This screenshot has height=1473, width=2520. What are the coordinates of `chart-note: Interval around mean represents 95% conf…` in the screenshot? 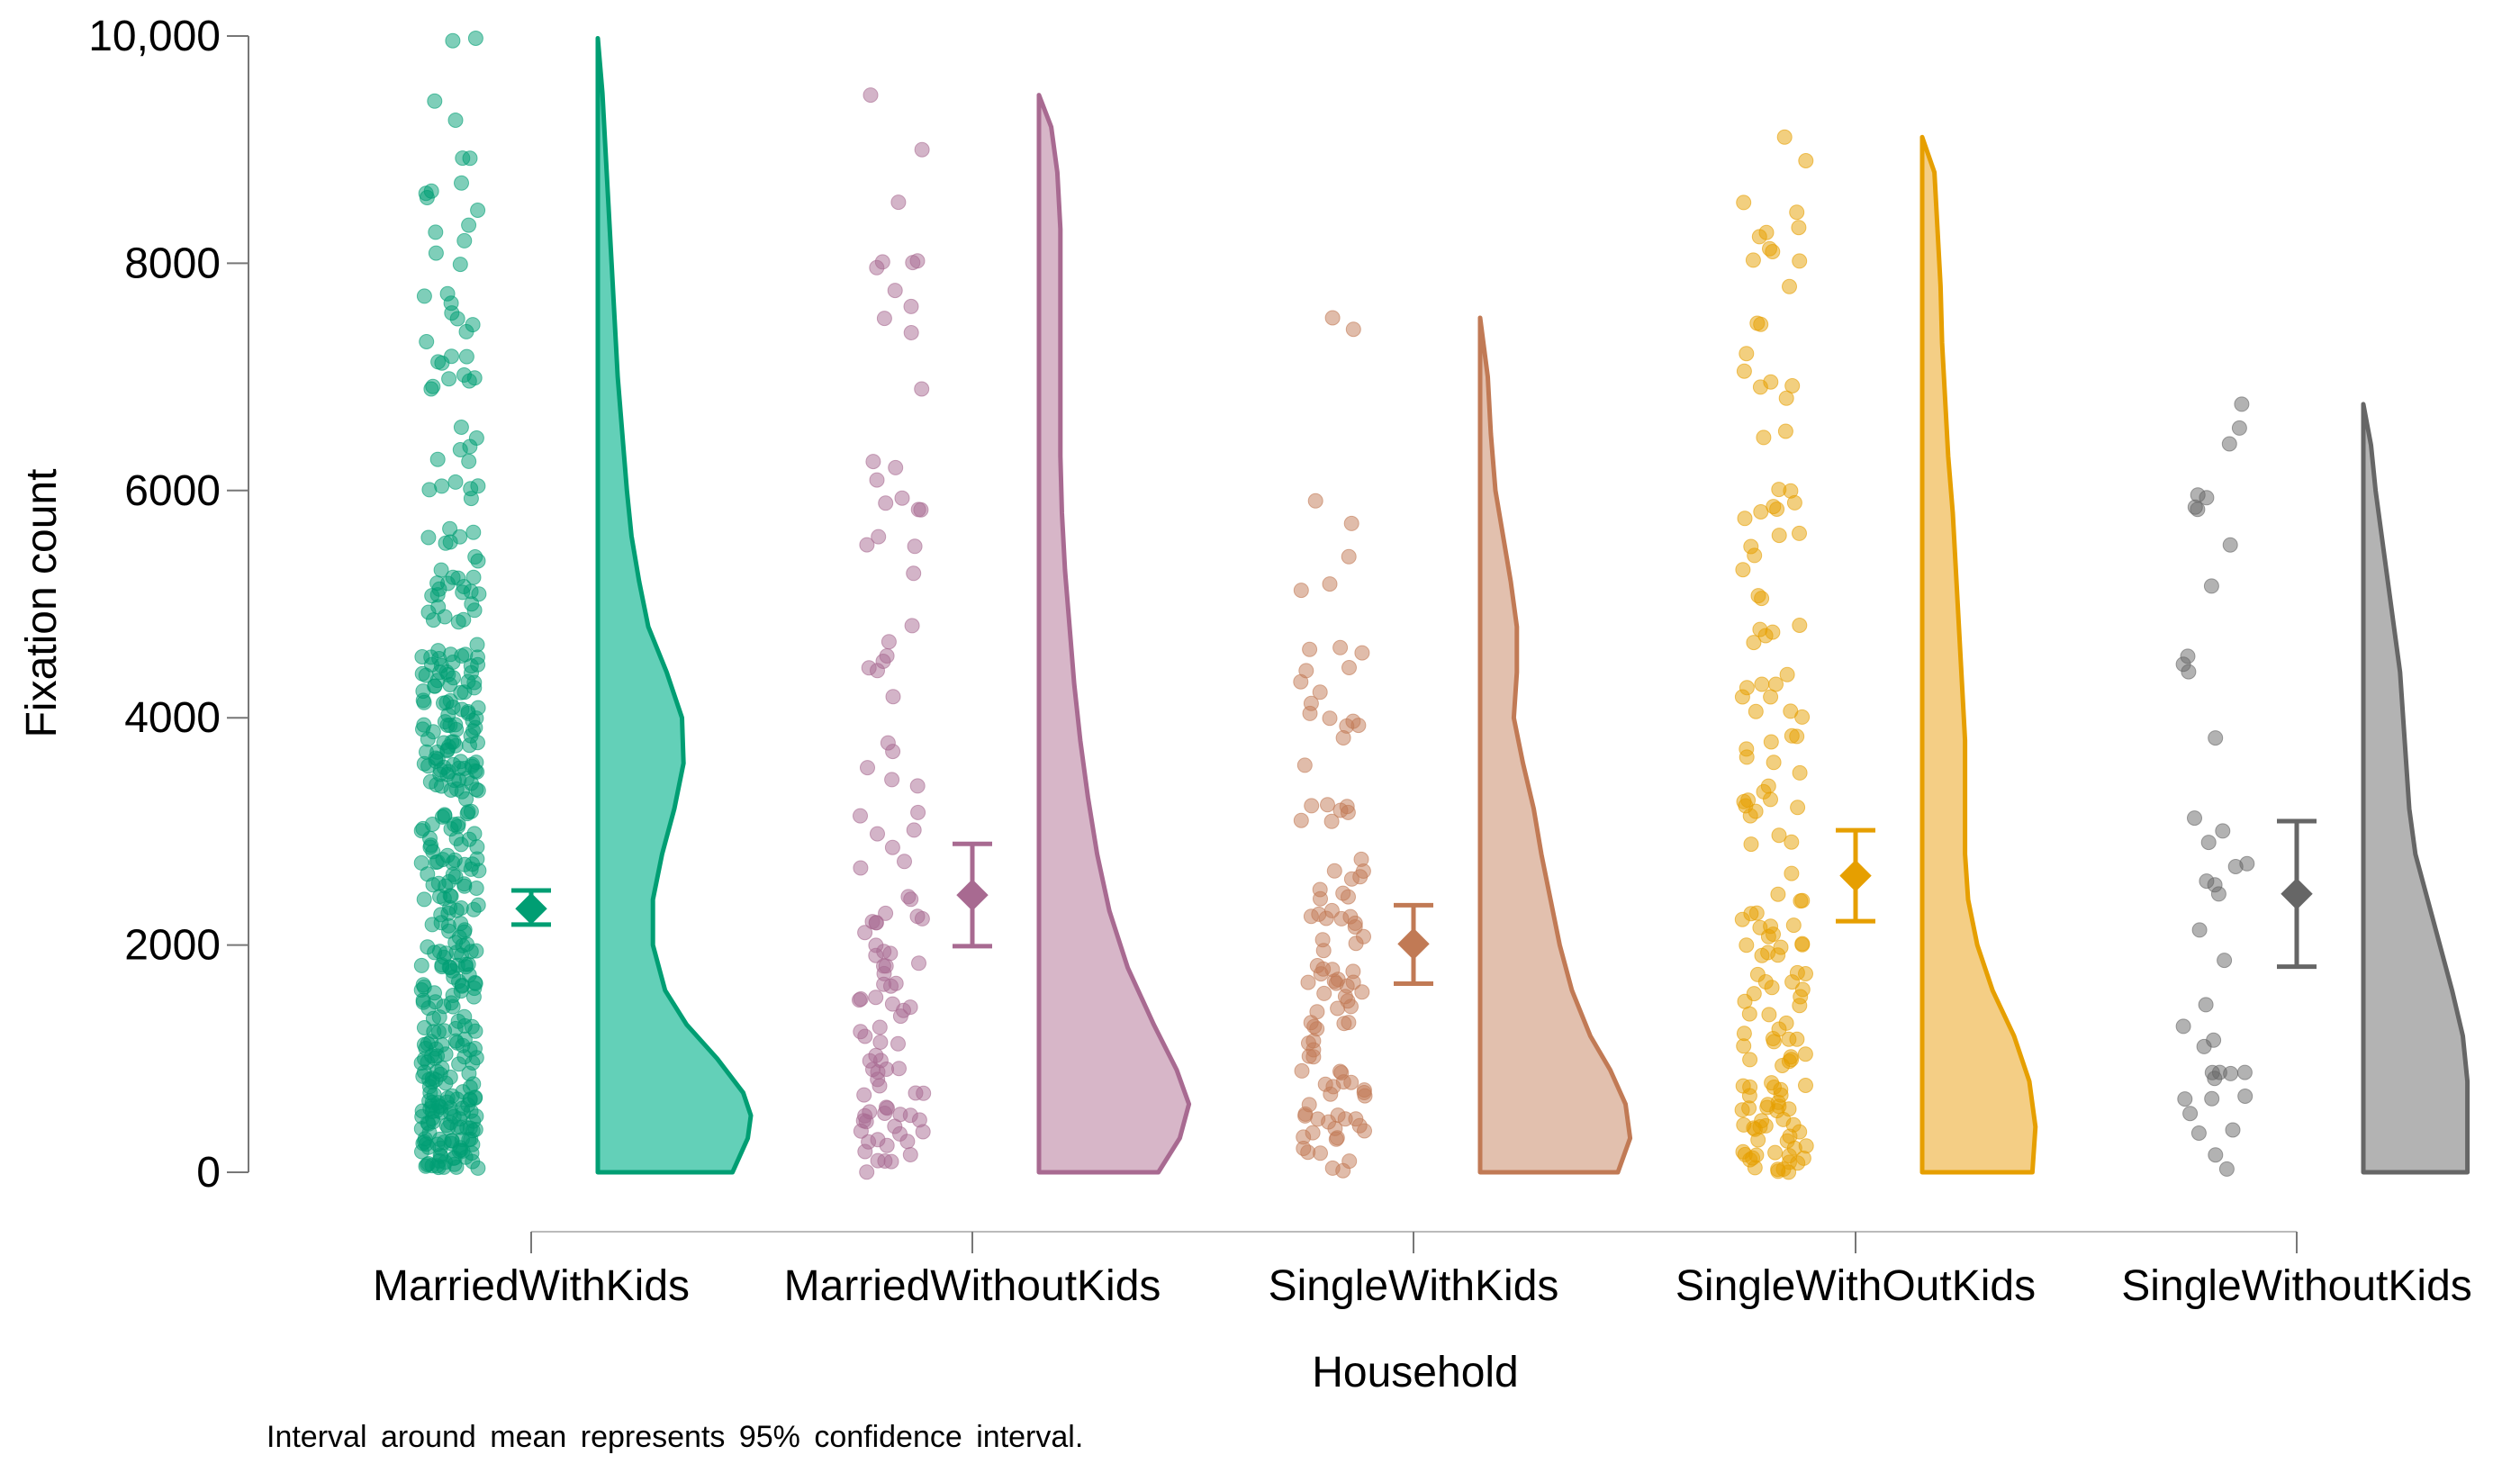 It's located at (674, 1437).